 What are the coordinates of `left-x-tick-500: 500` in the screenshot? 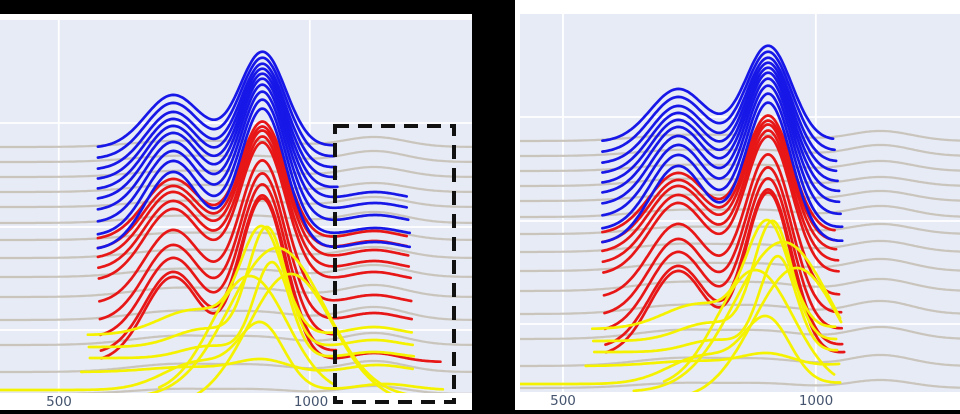 It's located at (59, 402).